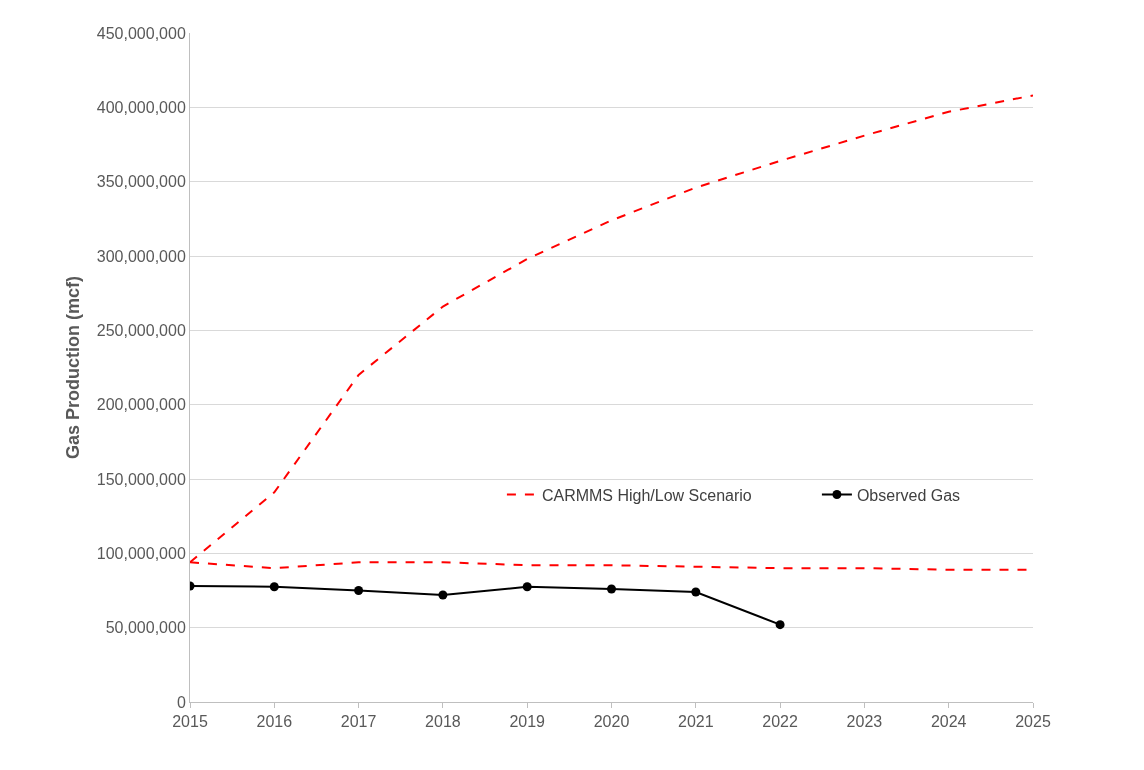  I want to click on x-tick-label: 2015, so click(190, 722).